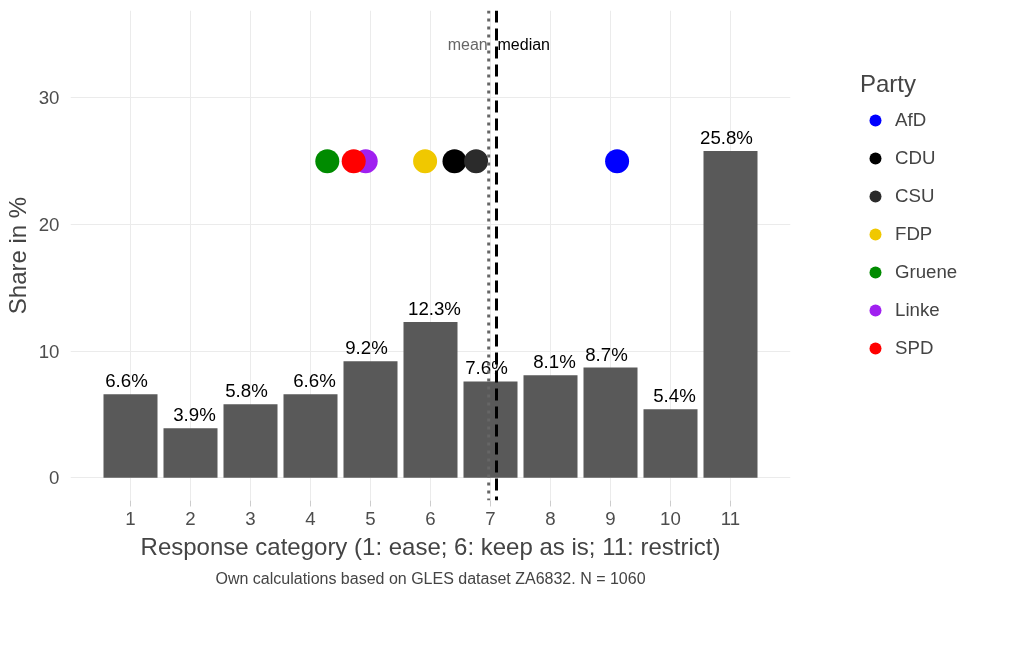  Describe the element at coordinates (190, 518) in the screenshot. I see `x-tick-label: 2` at that location.